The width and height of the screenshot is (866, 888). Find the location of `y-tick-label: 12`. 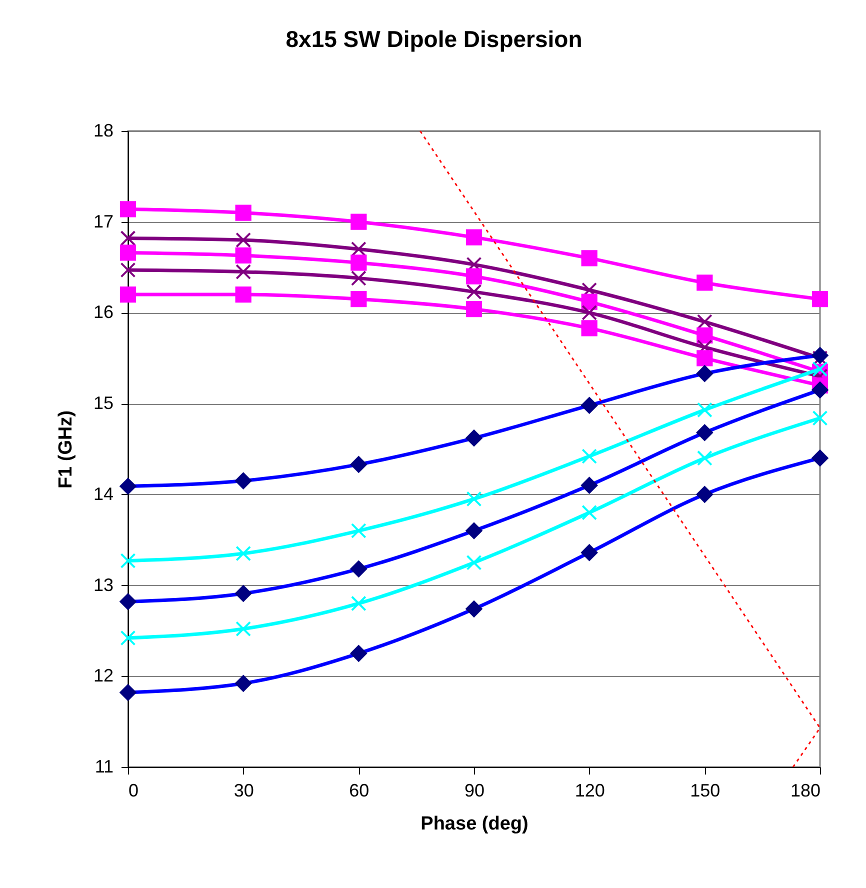

y-tick-label: 12 is located at coordinates (103, 676).